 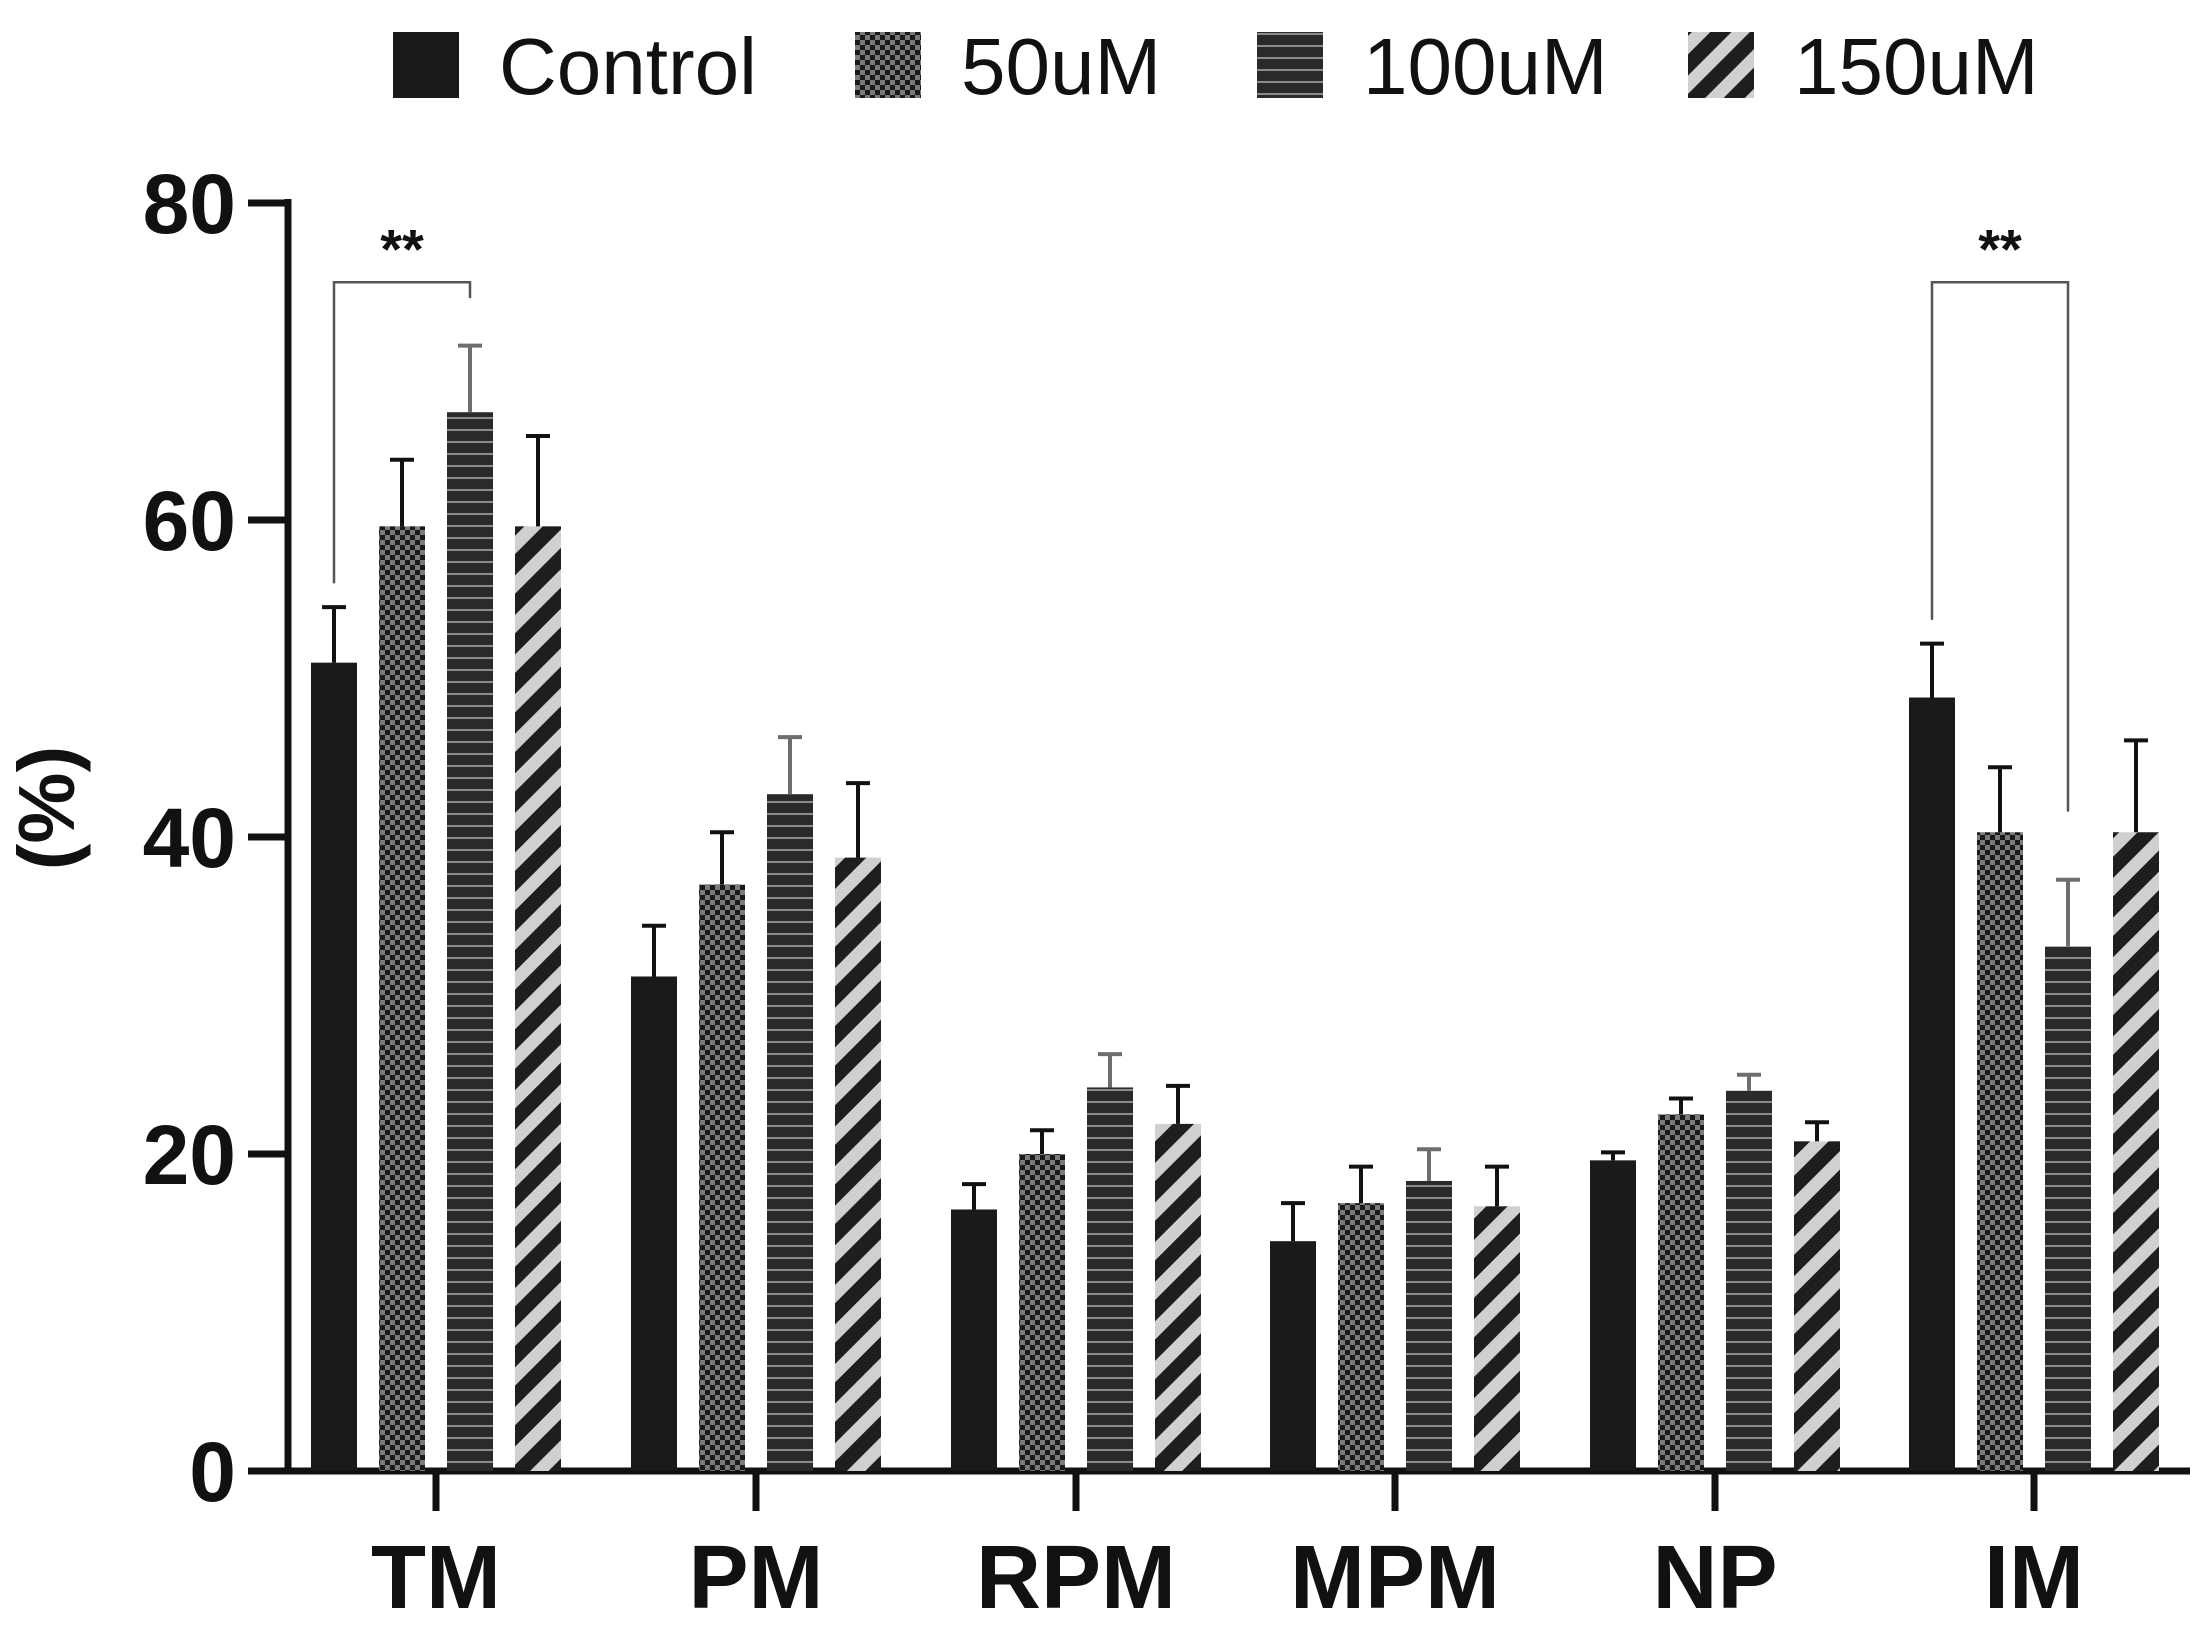 I want to click on significance-label-tm: **, so click(x=402, y=248).